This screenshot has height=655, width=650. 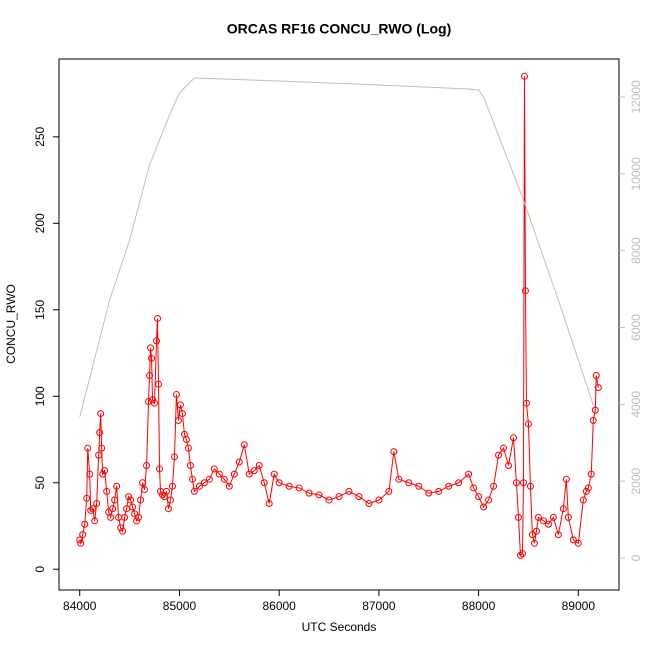 I want to click on y-tick-label: 250, so click(x=40, y=137).